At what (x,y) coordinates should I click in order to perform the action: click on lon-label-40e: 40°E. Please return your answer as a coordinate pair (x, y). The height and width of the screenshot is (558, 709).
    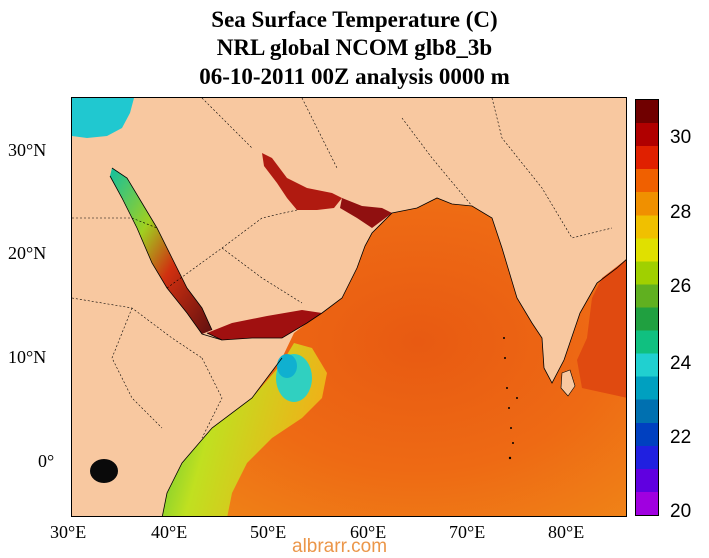
    Looking at the image, I should click on (169, 532).